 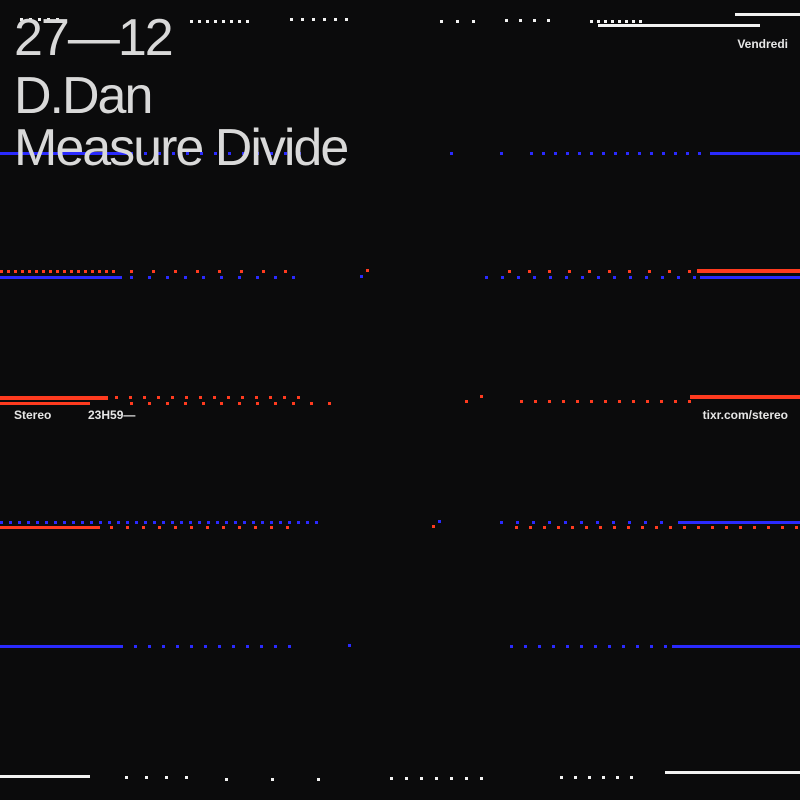 What do you see at coordinates (112, 415) in the screenshot?
I see `start-time-label: 23H59—` at bounding box center [112, 415].